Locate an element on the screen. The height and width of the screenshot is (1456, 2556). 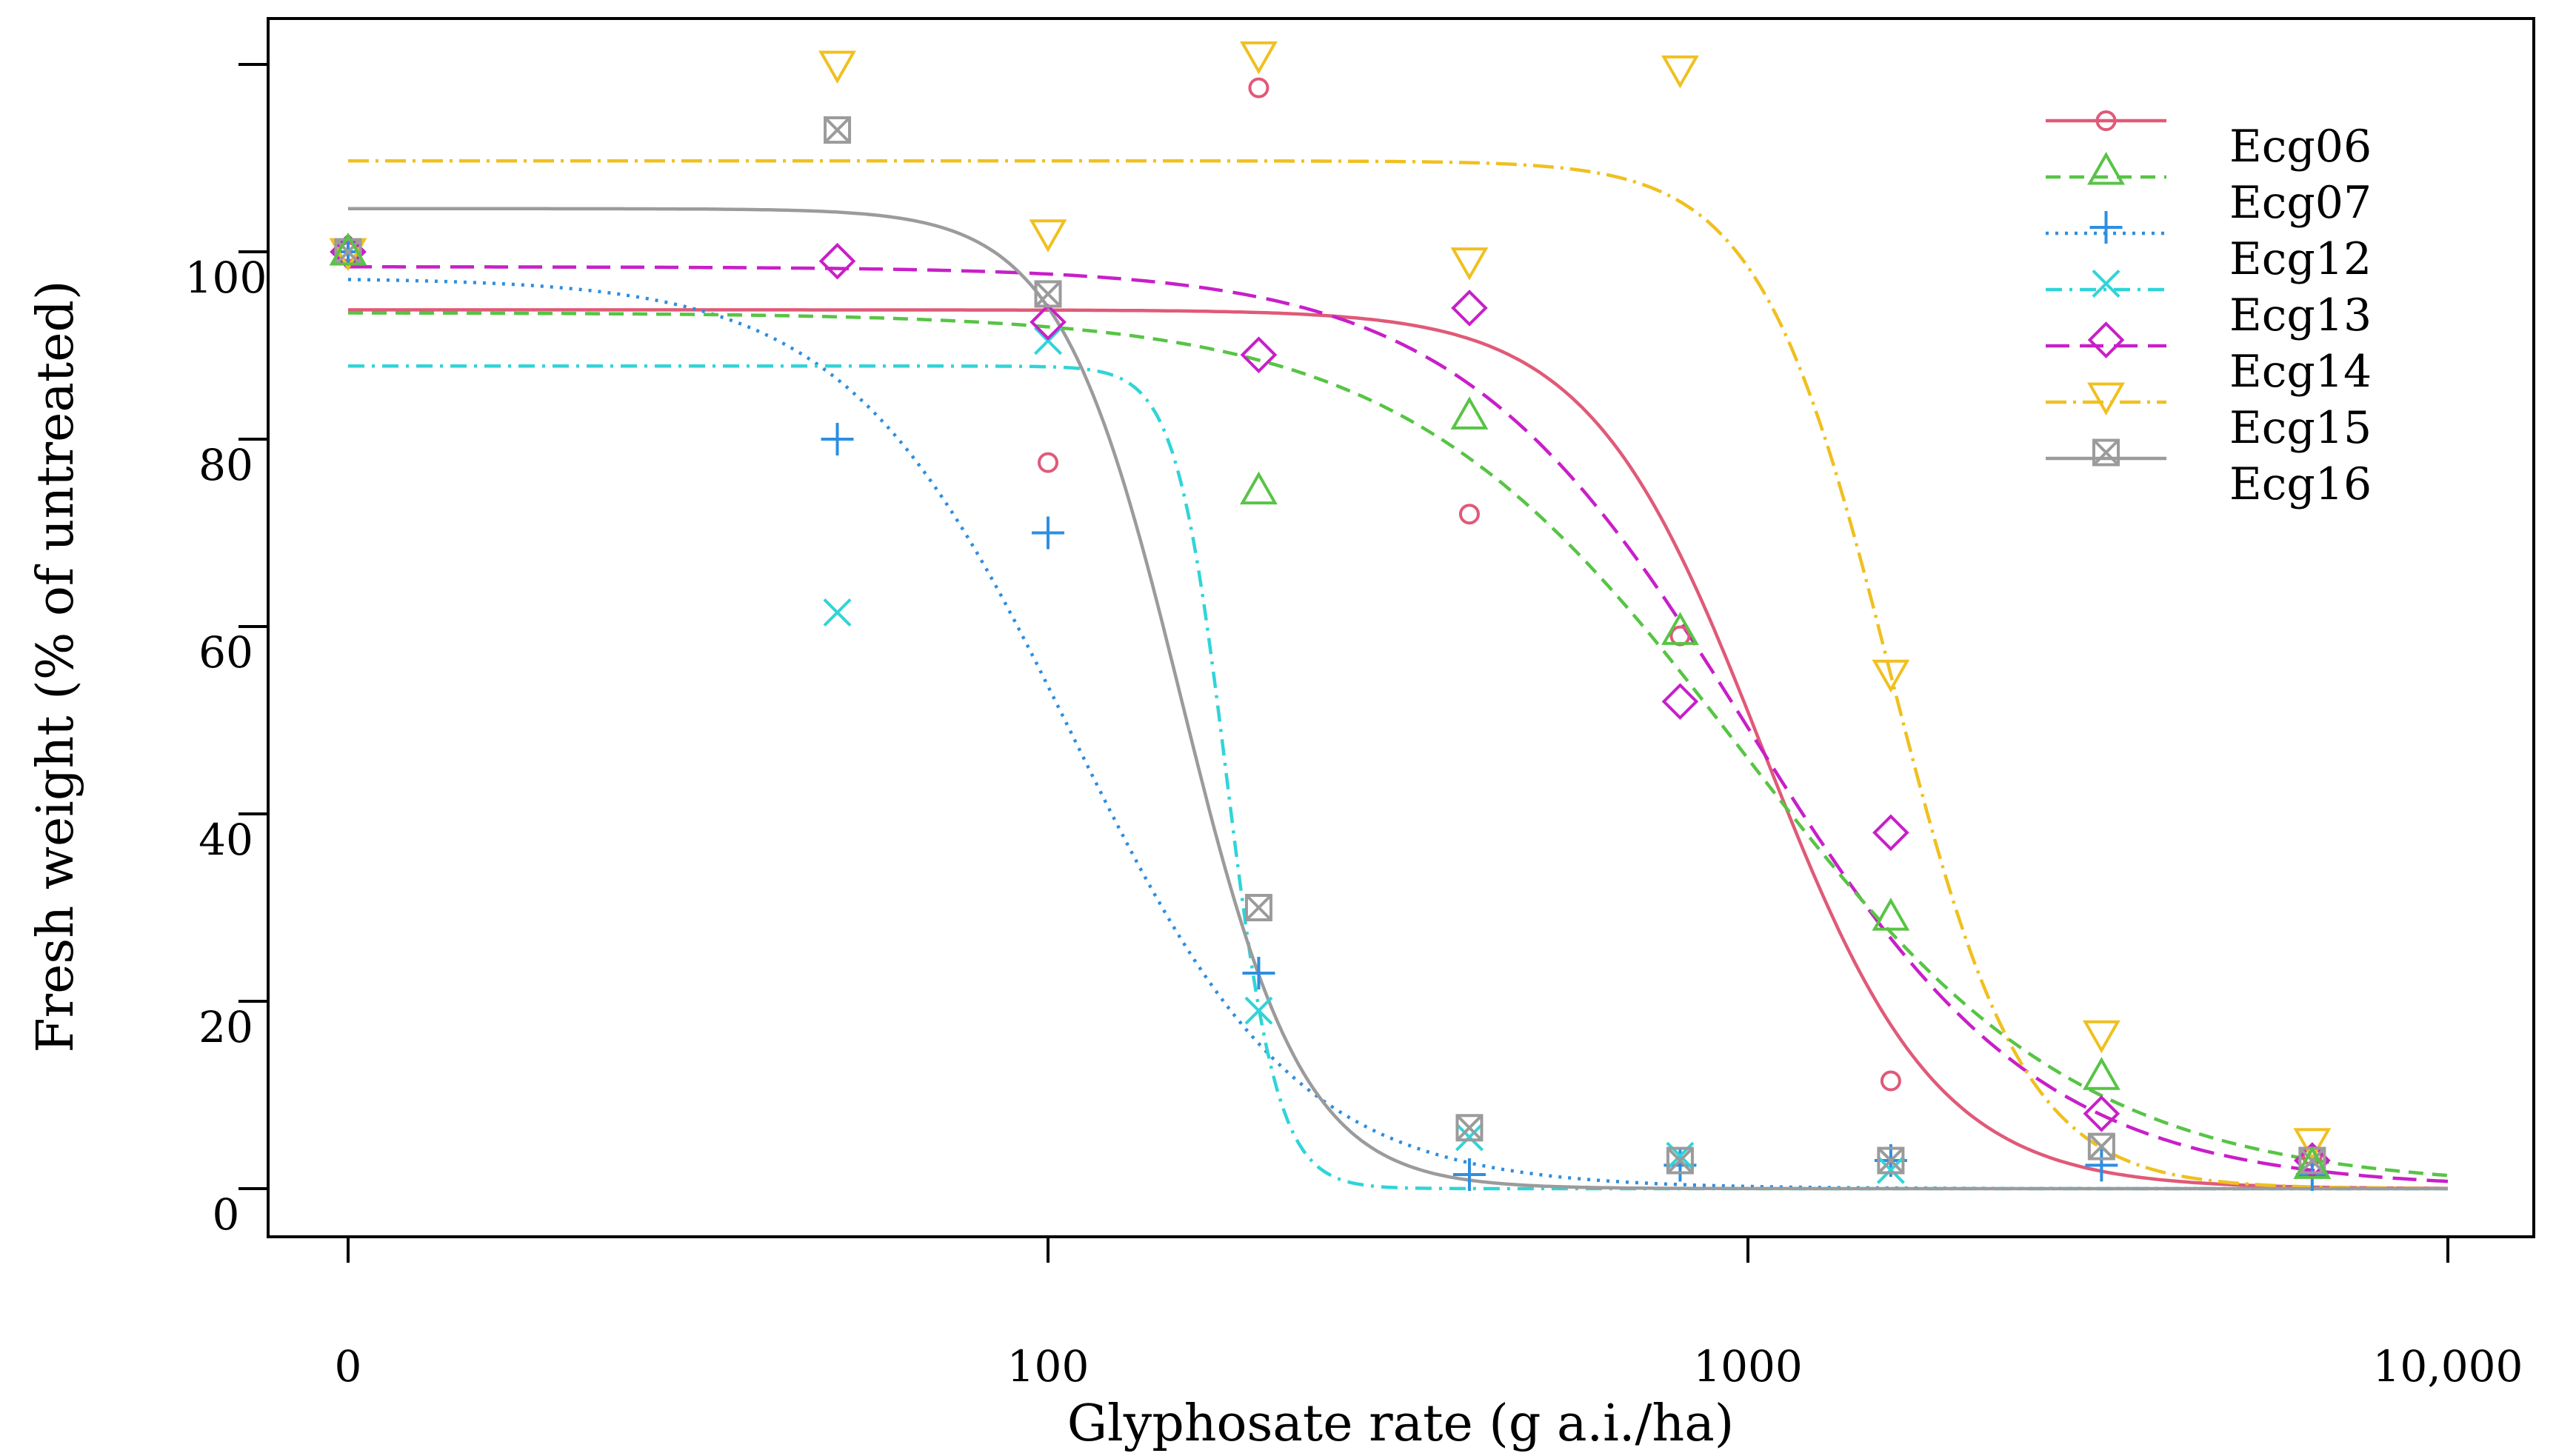
legend-label-ecg13: Ecg13 is located at coordinates (2300, 315).